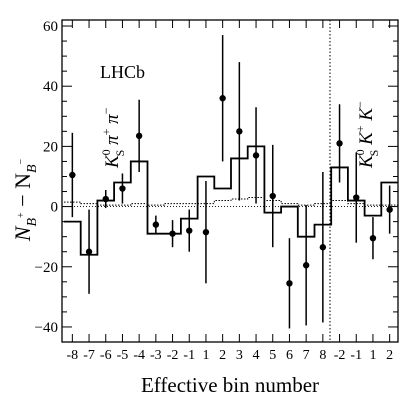 The image size is (419, 406). I want to click on y-tick-label: 0, so click(55, 208).